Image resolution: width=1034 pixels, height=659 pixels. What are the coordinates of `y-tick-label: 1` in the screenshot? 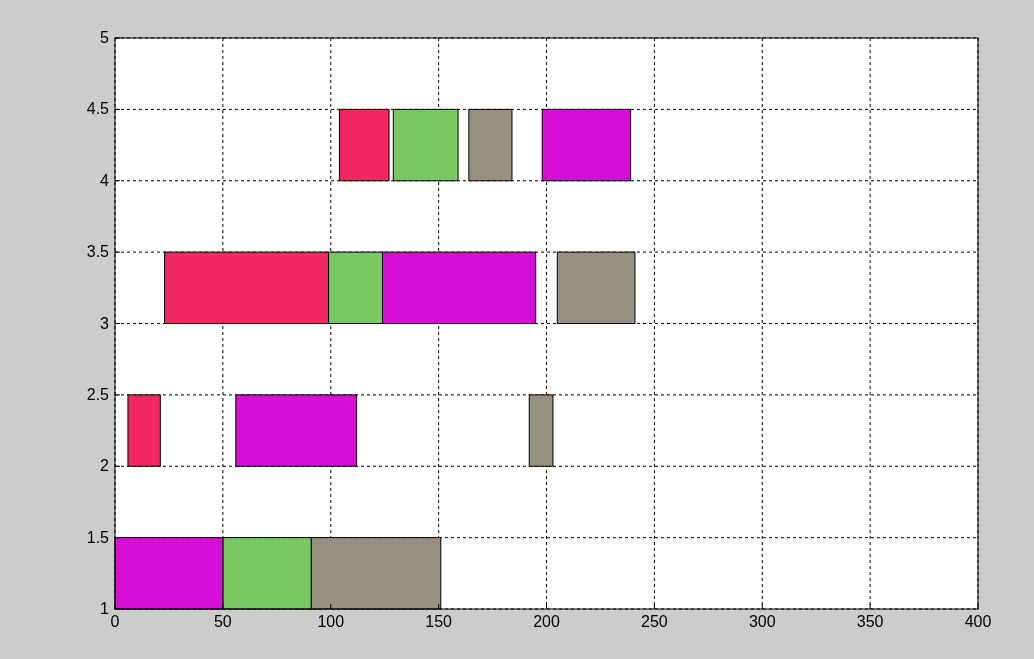 It's located at (105, 608).